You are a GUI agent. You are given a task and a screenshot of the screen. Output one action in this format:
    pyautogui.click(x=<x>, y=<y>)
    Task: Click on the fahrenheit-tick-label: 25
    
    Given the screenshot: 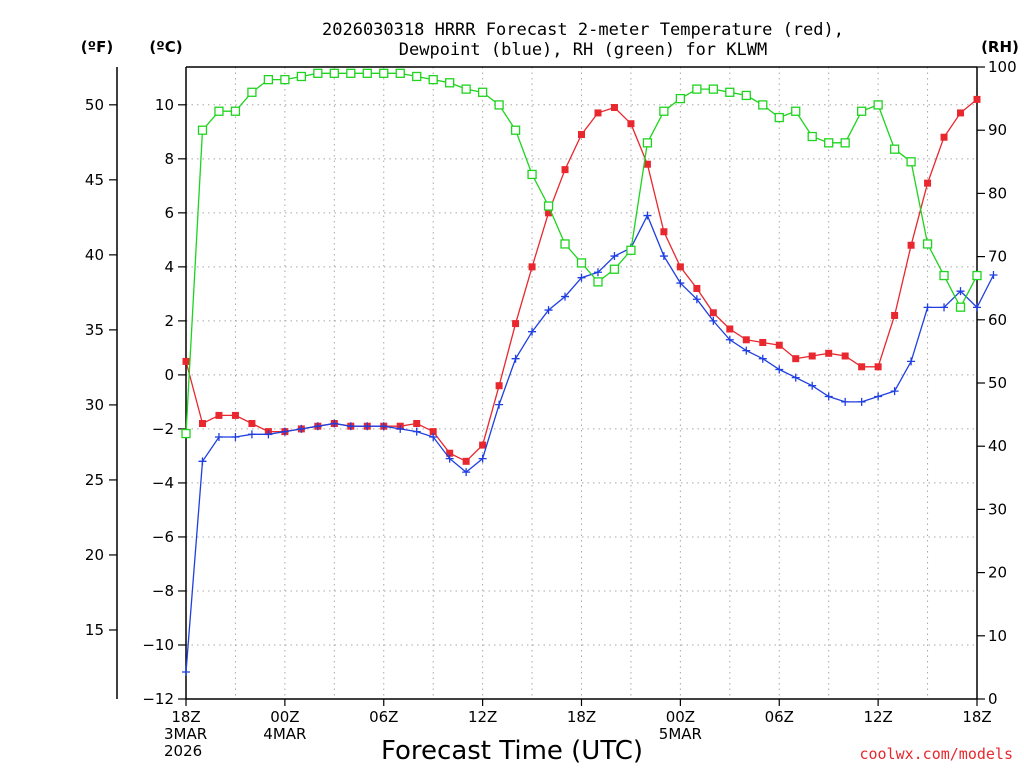 What is the action you would take?
    pyautogui.click(x=94, y=480)
    